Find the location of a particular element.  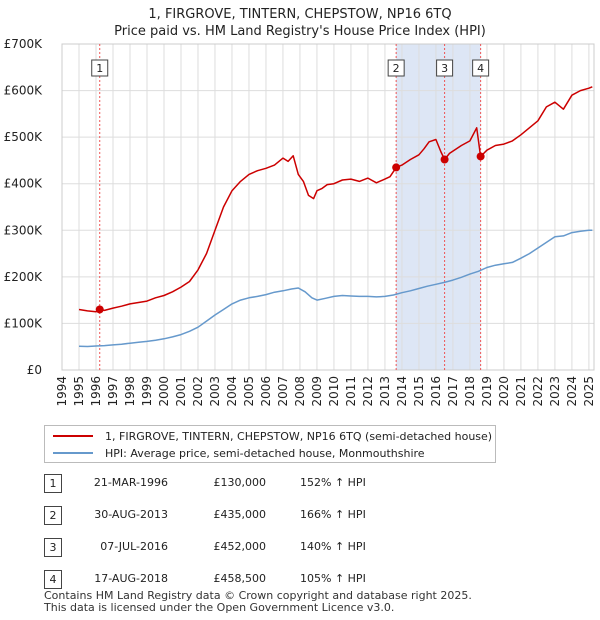

x-tick-label: 2017 is located at coordinates (453, 391).